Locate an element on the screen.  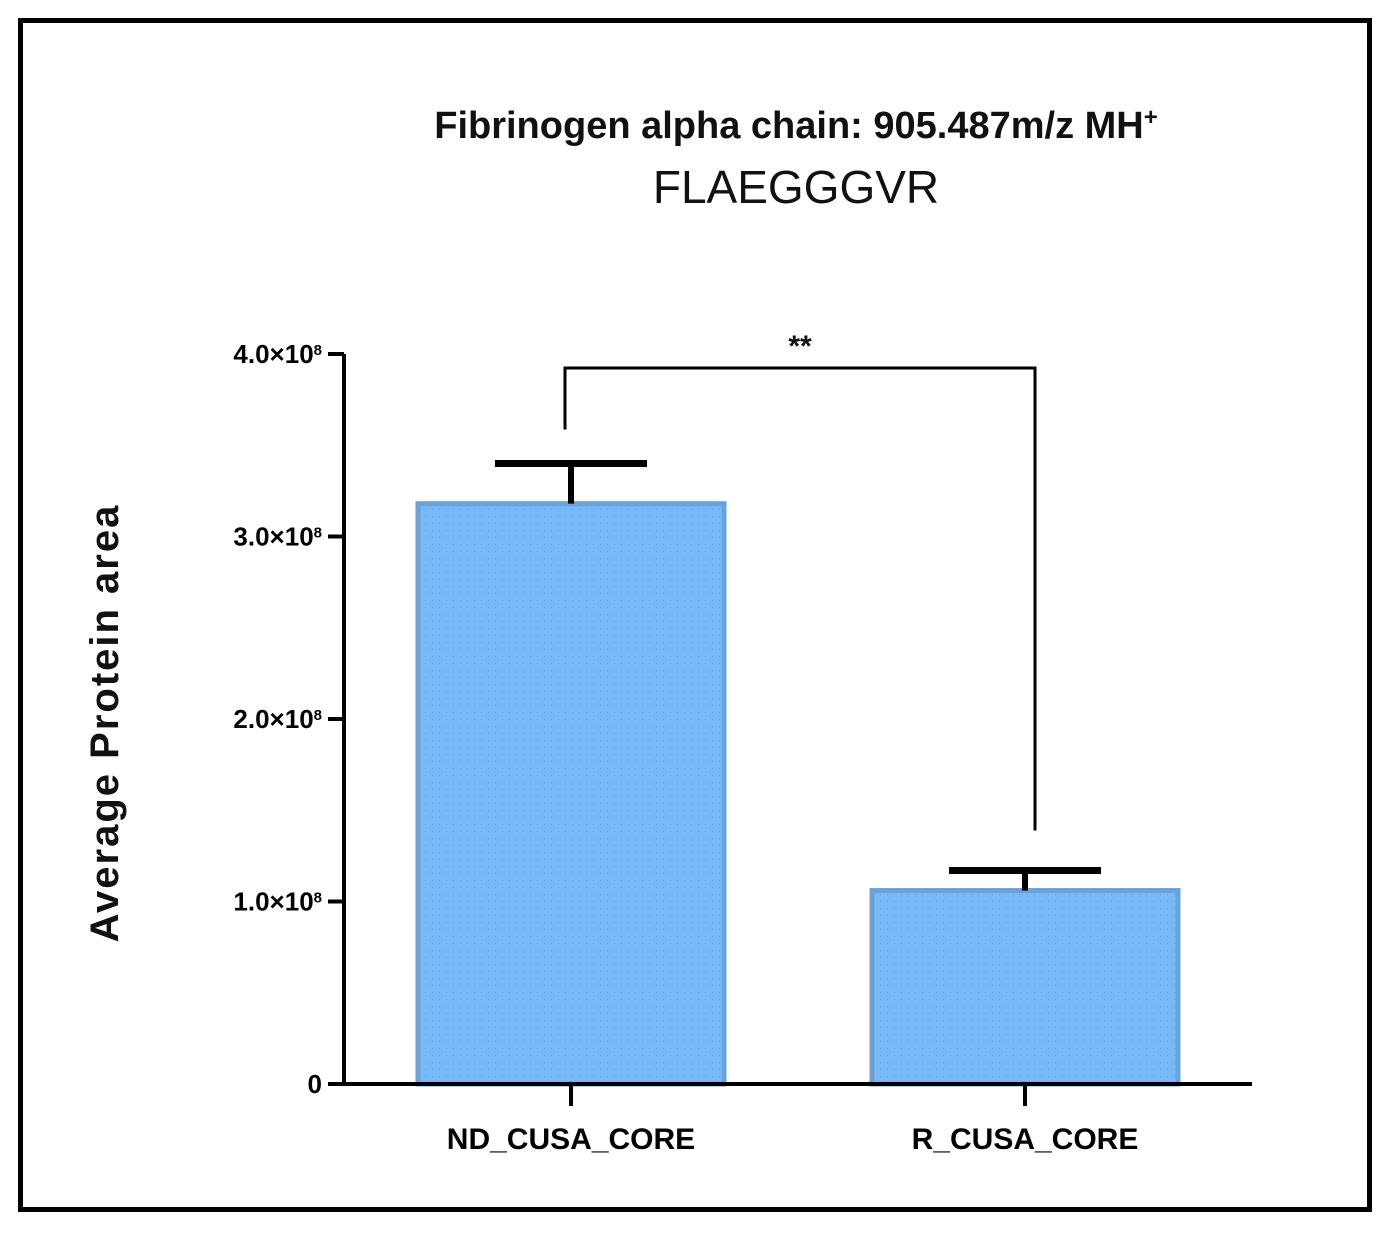
chart-subtitle: FLAEGGGVR is located at coordinates (796, 187).